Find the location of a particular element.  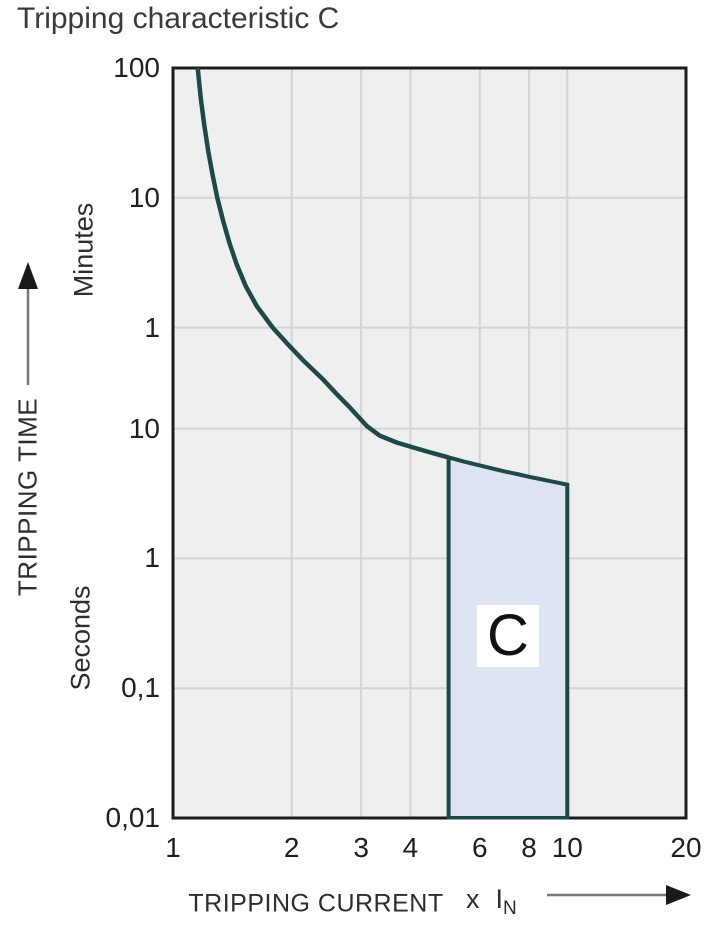

x-tick-label: 10 is located at coordinates (567, 847).